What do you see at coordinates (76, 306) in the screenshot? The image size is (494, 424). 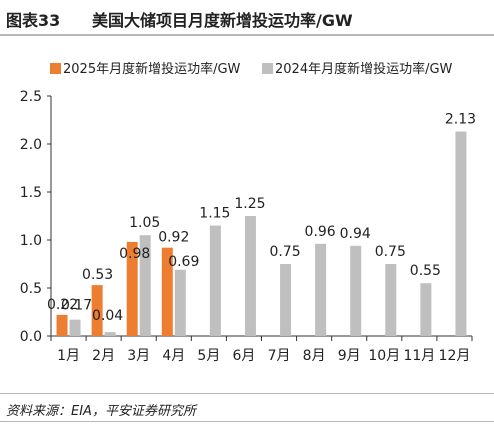 I see `data-label-2024: 0.17` at bounding box center [76, 306].